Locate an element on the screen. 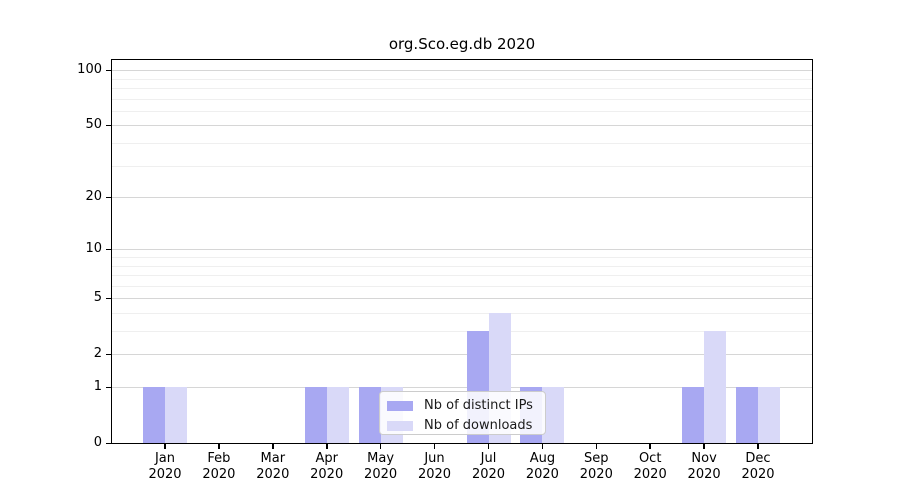  x-tick-label-dec: Dec 2020 is located at coordinates (758, 466).